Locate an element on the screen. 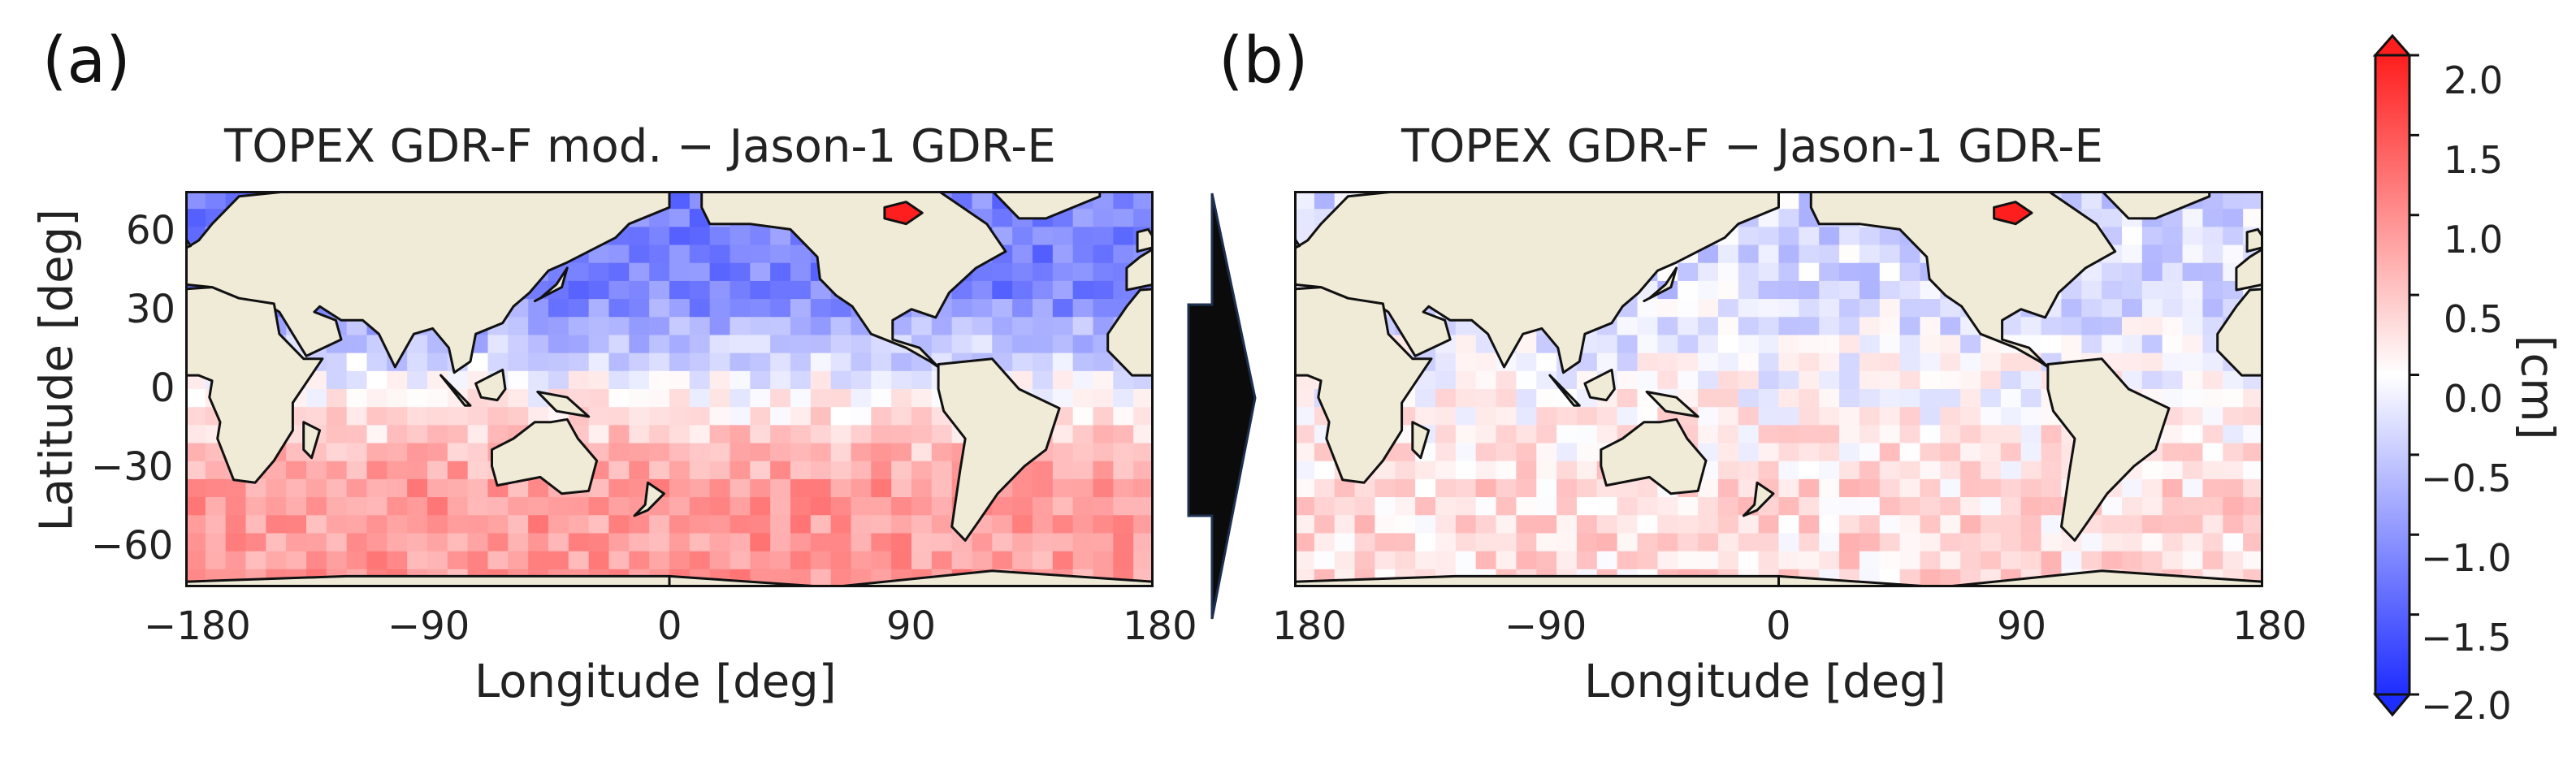 This screenshot has width=2576, height=757. colorbar-tick-label: 1.0 is located at coordinates (2474, 240).